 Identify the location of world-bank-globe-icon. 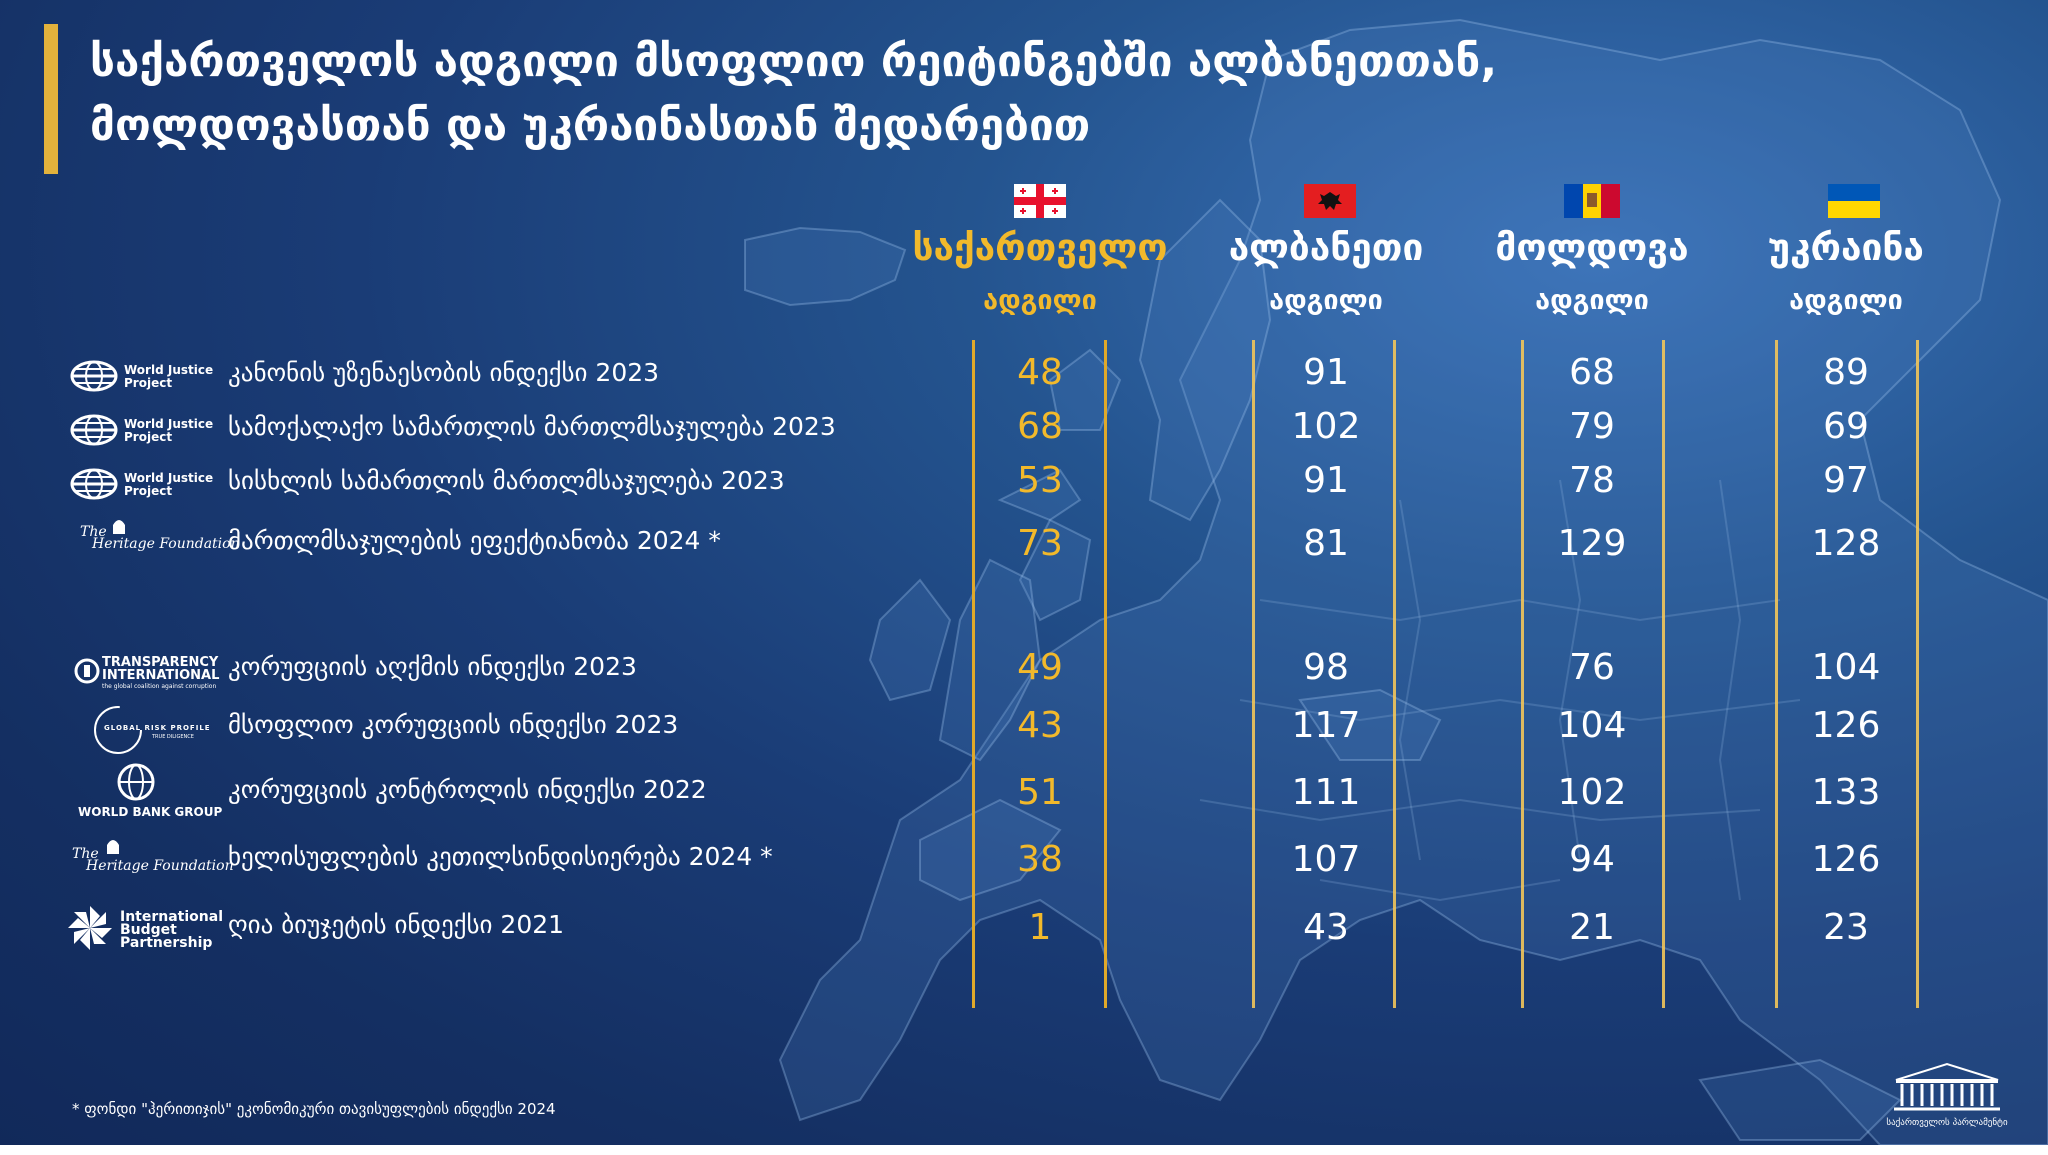
(136, 782).